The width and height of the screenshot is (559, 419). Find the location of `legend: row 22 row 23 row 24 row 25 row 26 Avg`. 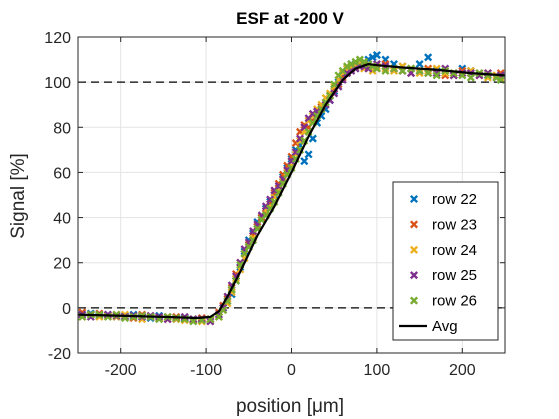

legend: row 22 row 23 row 24 row 25 row 26 Avg is located at coordinates (445, 261).